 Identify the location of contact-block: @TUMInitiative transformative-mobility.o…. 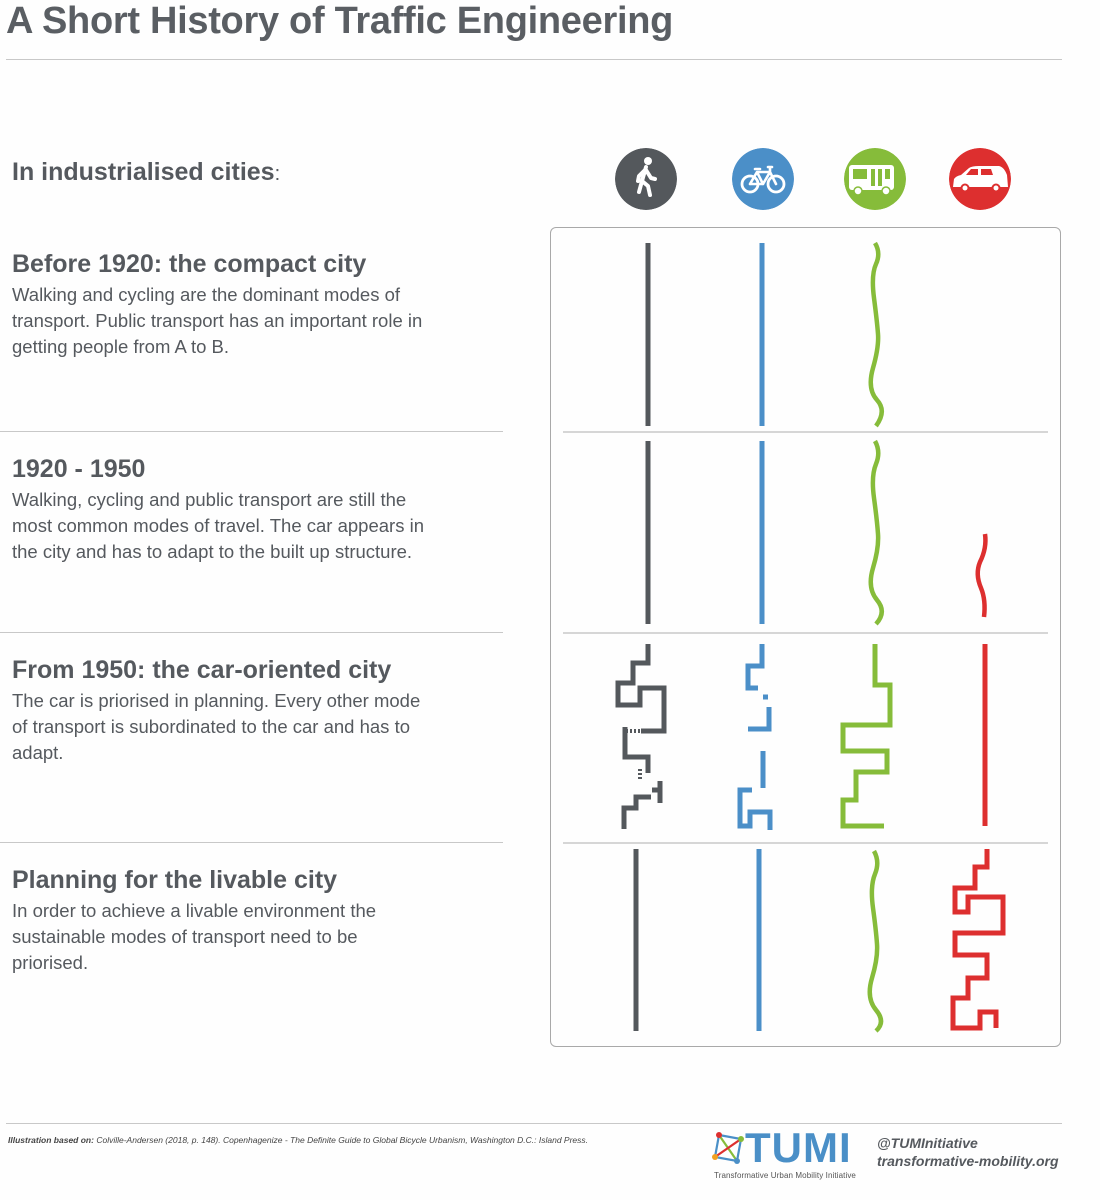
(968, 1152).